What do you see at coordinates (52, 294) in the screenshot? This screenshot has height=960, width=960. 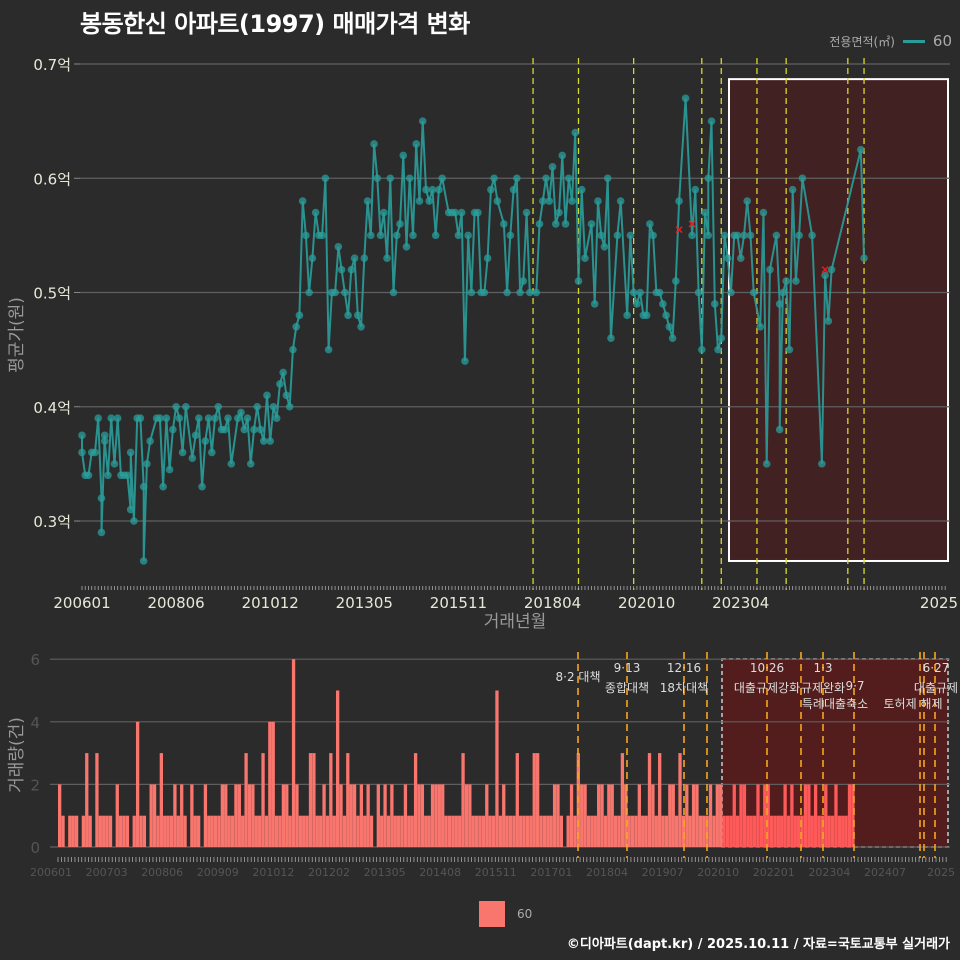 I see `y-tick-label: 0.5억` at bounding box center [52, 294].